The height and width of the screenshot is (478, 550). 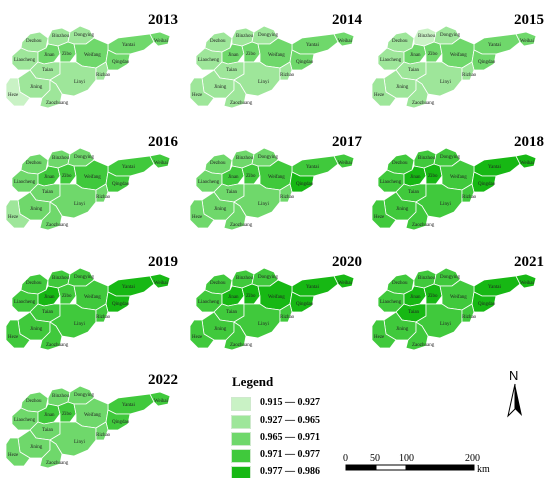 I want to click on legend-label: 0.971 — 0.977, so click(x=290, y=454).